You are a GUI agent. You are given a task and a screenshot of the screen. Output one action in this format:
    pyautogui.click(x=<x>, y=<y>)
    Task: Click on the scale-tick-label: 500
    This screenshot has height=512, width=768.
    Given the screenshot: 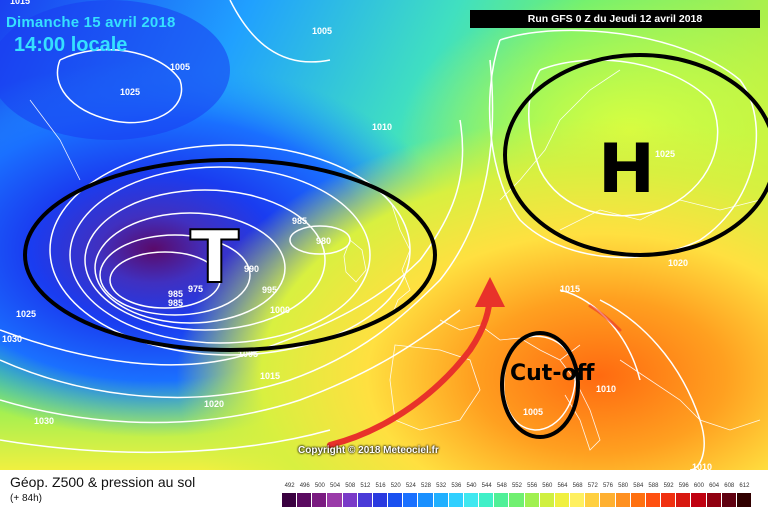 What is the action you would take?
    pyautogui.click(x=319, y=486)
    